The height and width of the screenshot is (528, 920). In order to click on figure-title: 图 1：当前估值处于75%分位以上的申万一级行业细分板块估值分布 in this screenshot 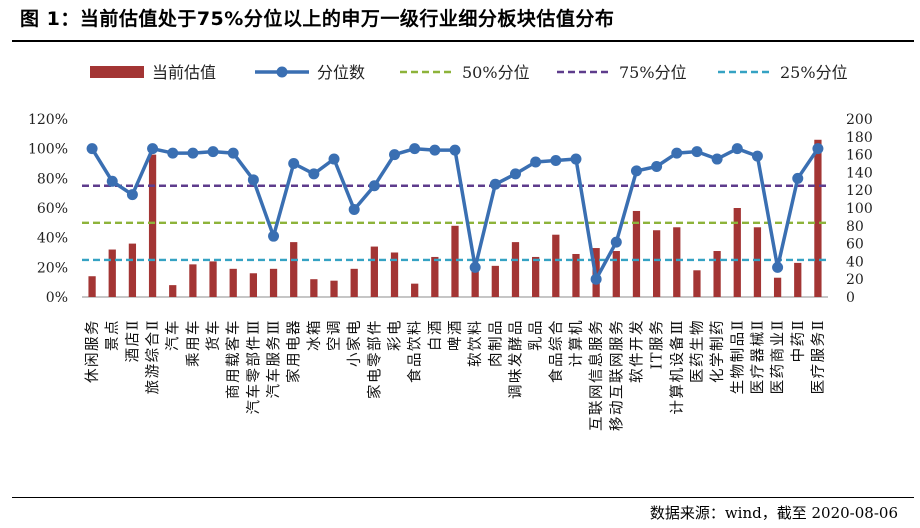, I will do `click(317, 19)`.